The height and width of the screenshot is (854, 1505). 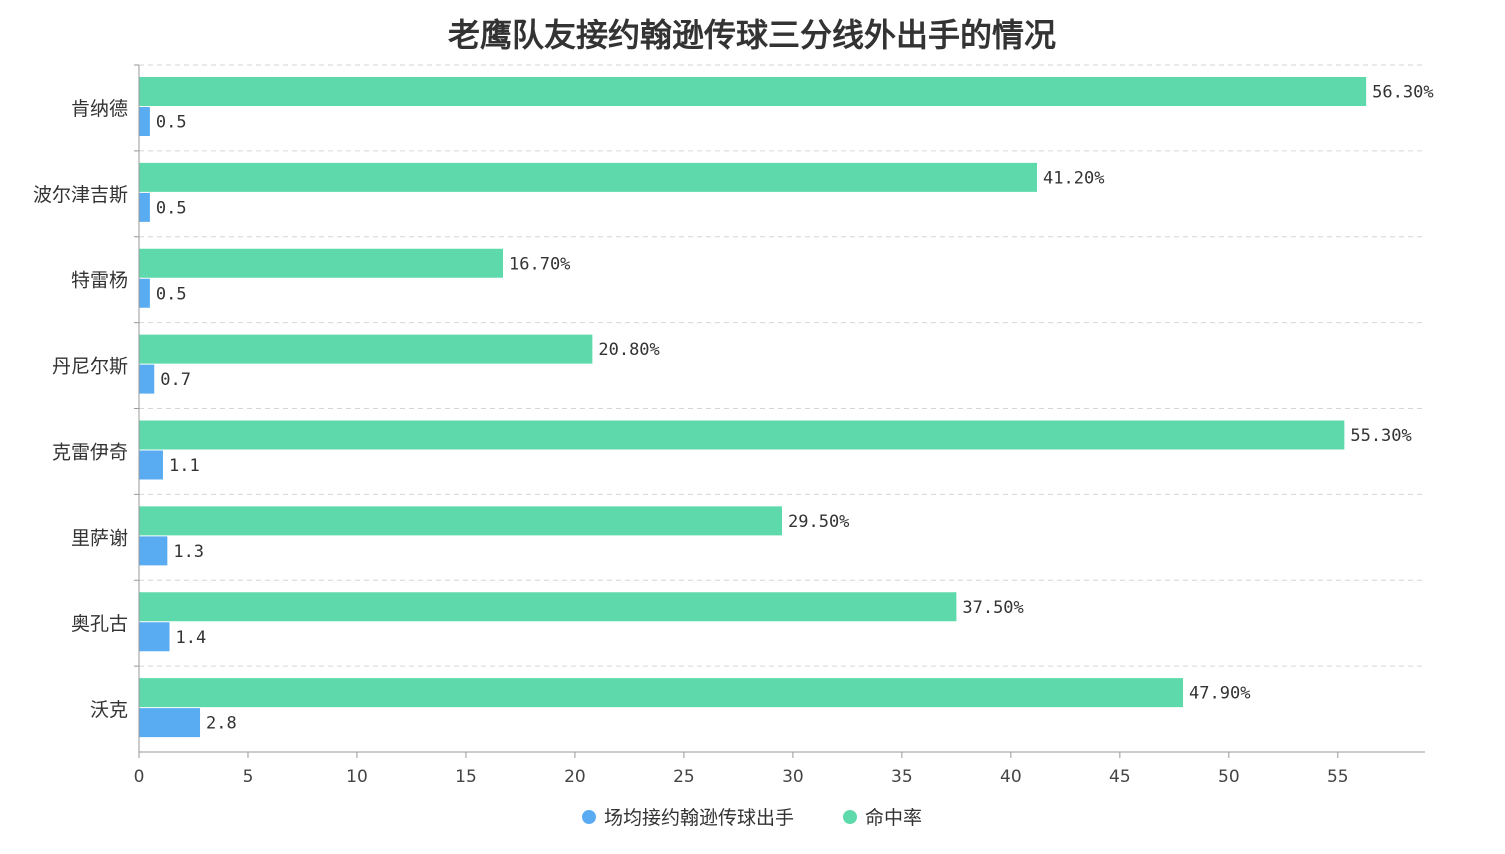 What do you see at coordinates (99, 538) in the screenshot?
I see `category-label: 里萨谢` at bounding box center [99, 538].